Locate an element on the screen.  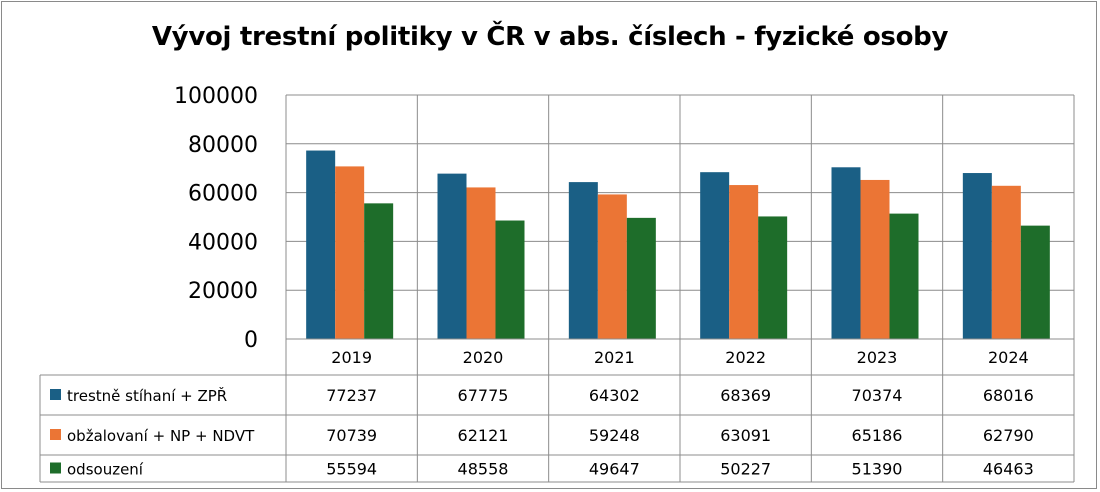
y-tick-label: 20000 is located at coordinates (223, 291).